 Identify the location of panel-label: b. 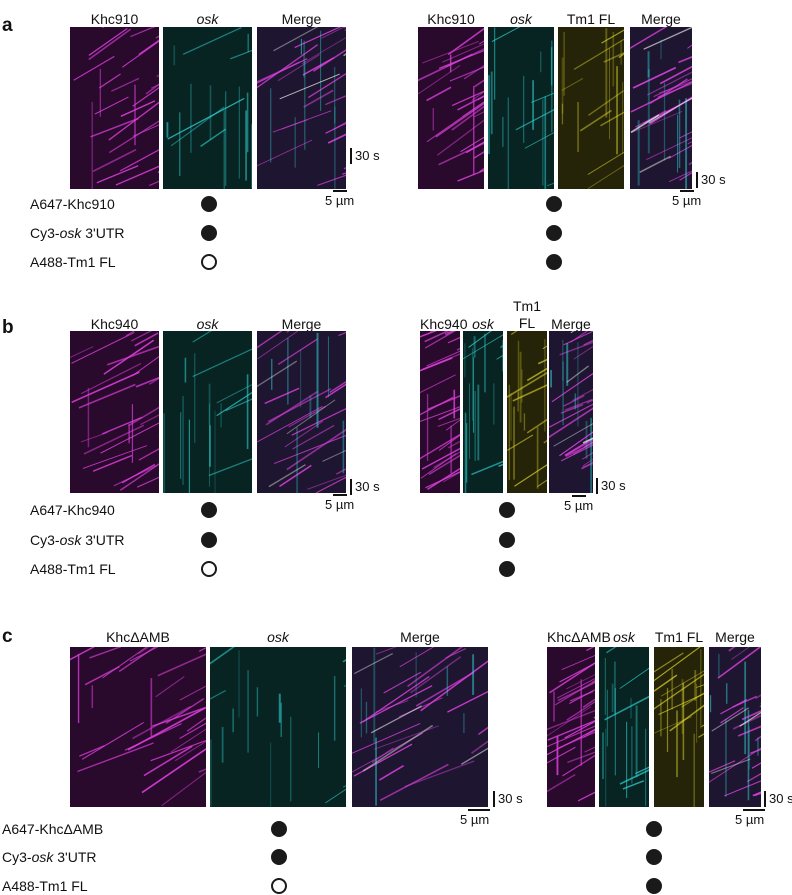
(8, 327).